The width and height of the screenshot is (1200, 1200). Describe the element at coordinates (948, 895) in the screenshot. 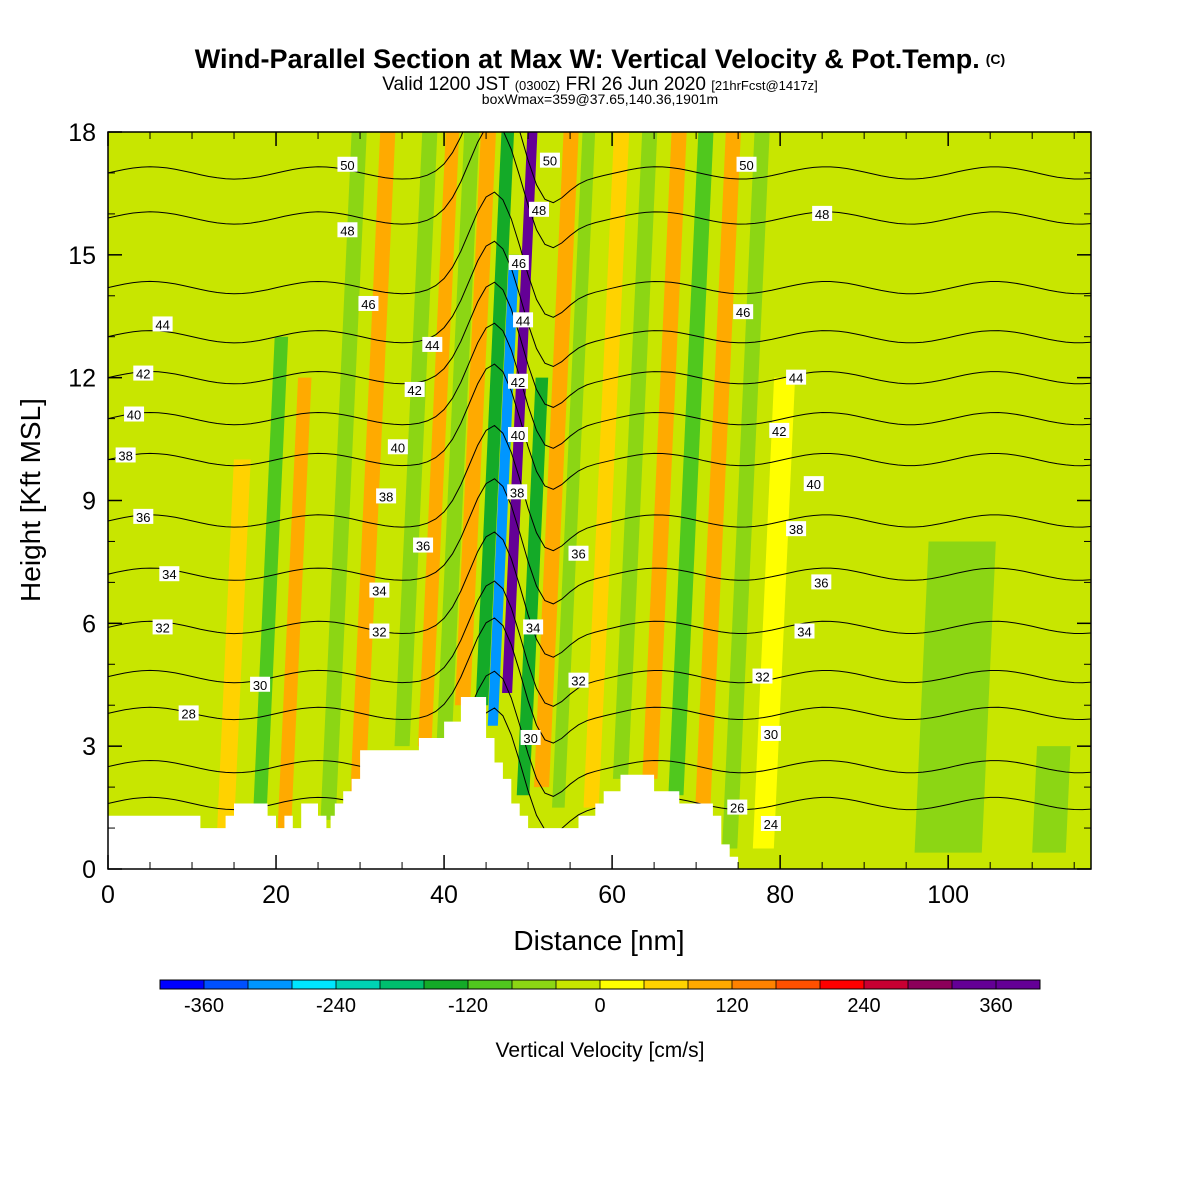

I see `x-tick-label: 100` at that location.